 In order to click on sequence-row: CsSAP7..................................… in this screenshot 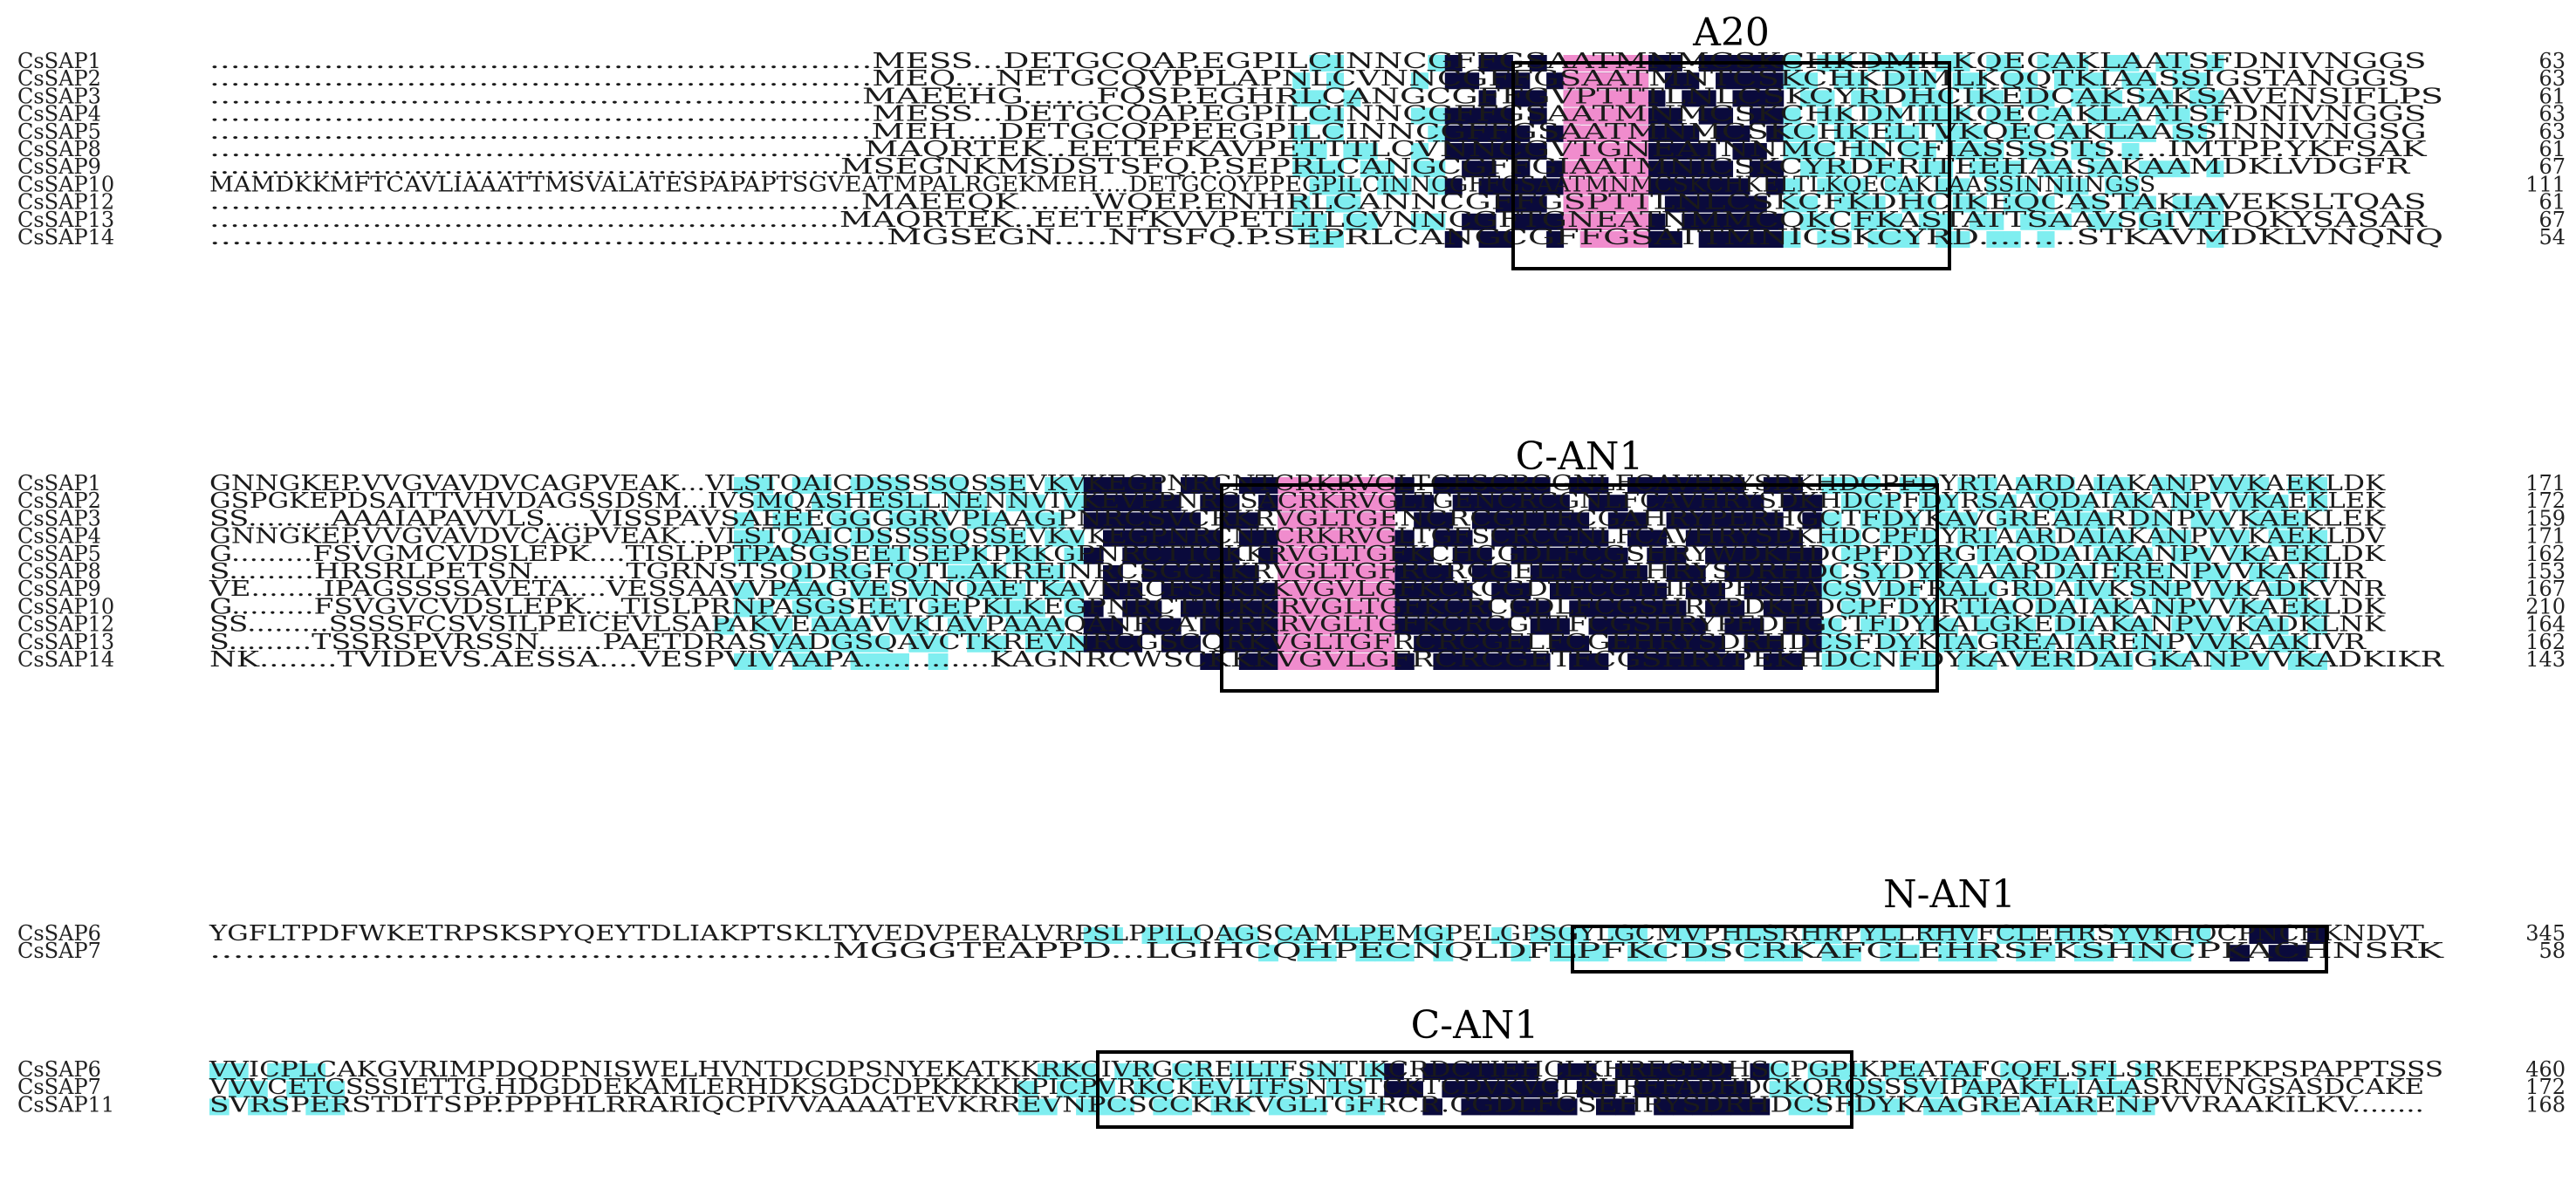, I will do `click(1291, 951)`.